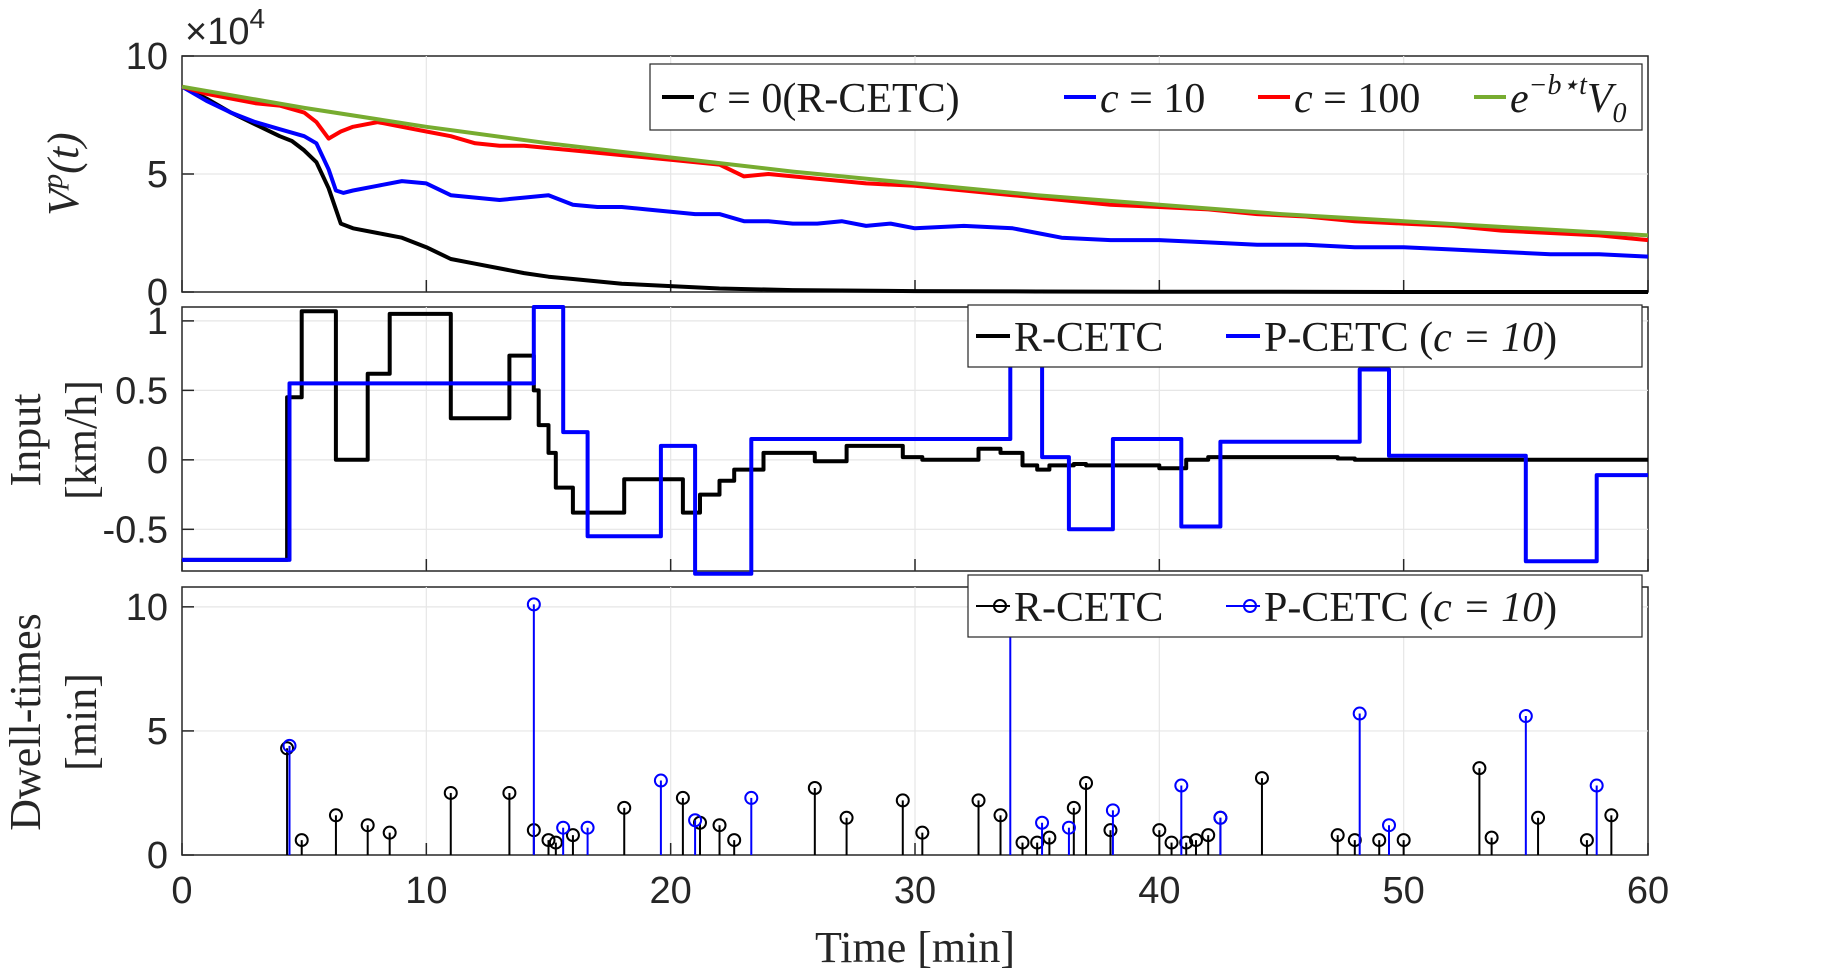  I want to click on legend-label-rcetc: R-CETC, so click(1088, 338).